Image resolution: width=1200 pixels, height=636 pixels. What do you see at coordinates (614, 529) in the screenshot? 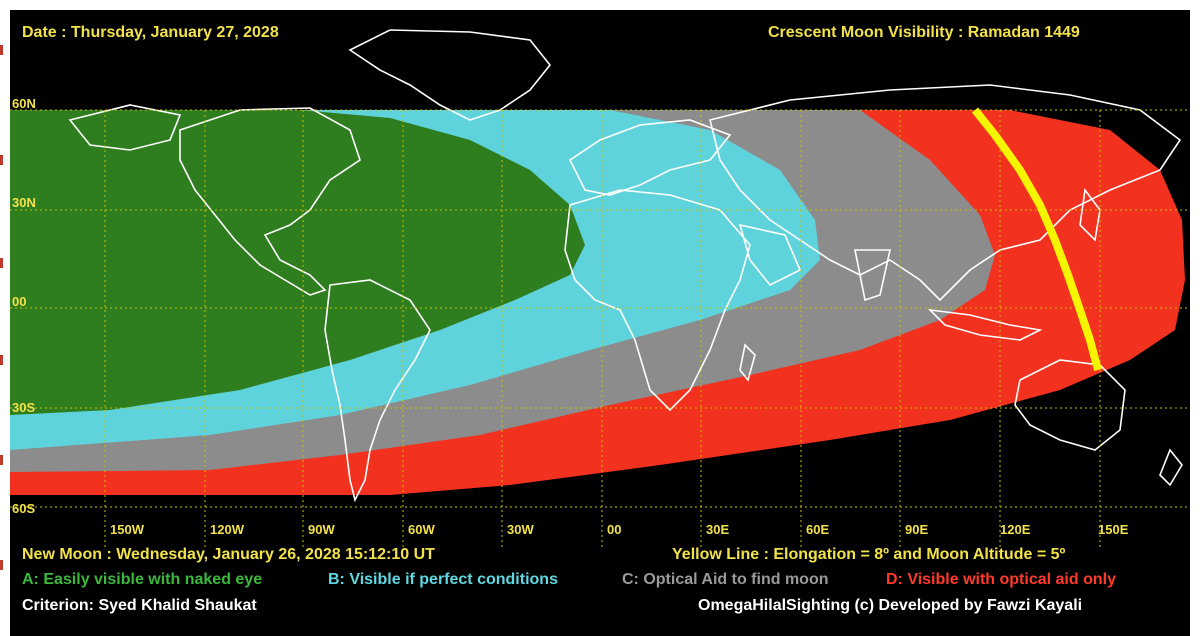
I see `lon-label-00: 00` at bounding box center [614, 529].